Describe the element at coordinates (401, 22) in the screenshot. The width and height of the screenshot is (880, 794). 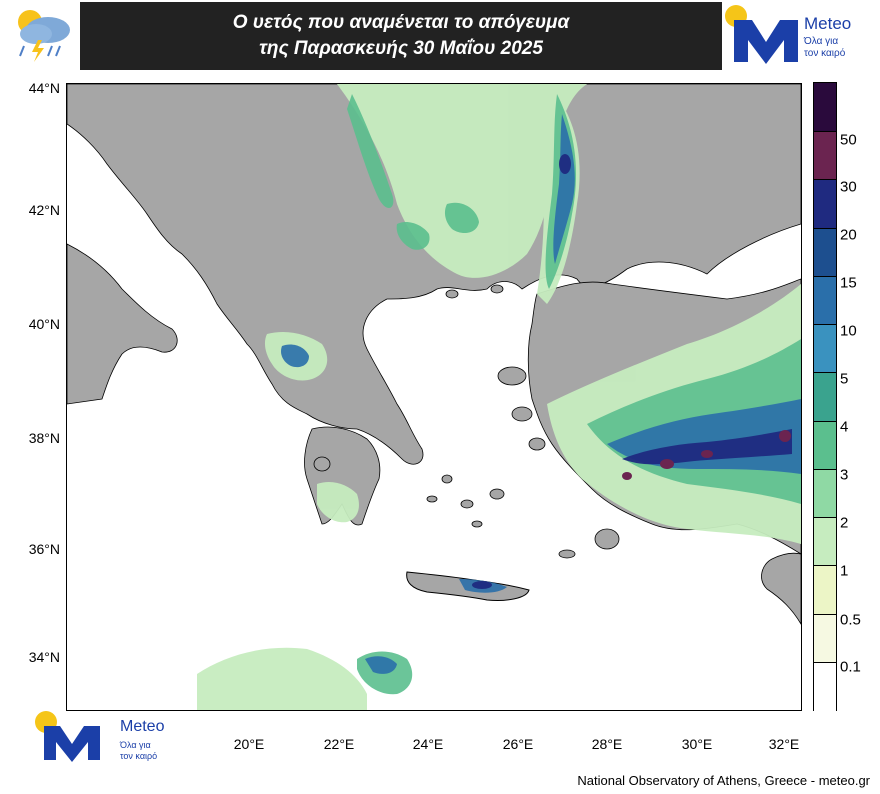
I see `title-line-1: Ο υετός που αναμένεται το απόγευμα` at that location.